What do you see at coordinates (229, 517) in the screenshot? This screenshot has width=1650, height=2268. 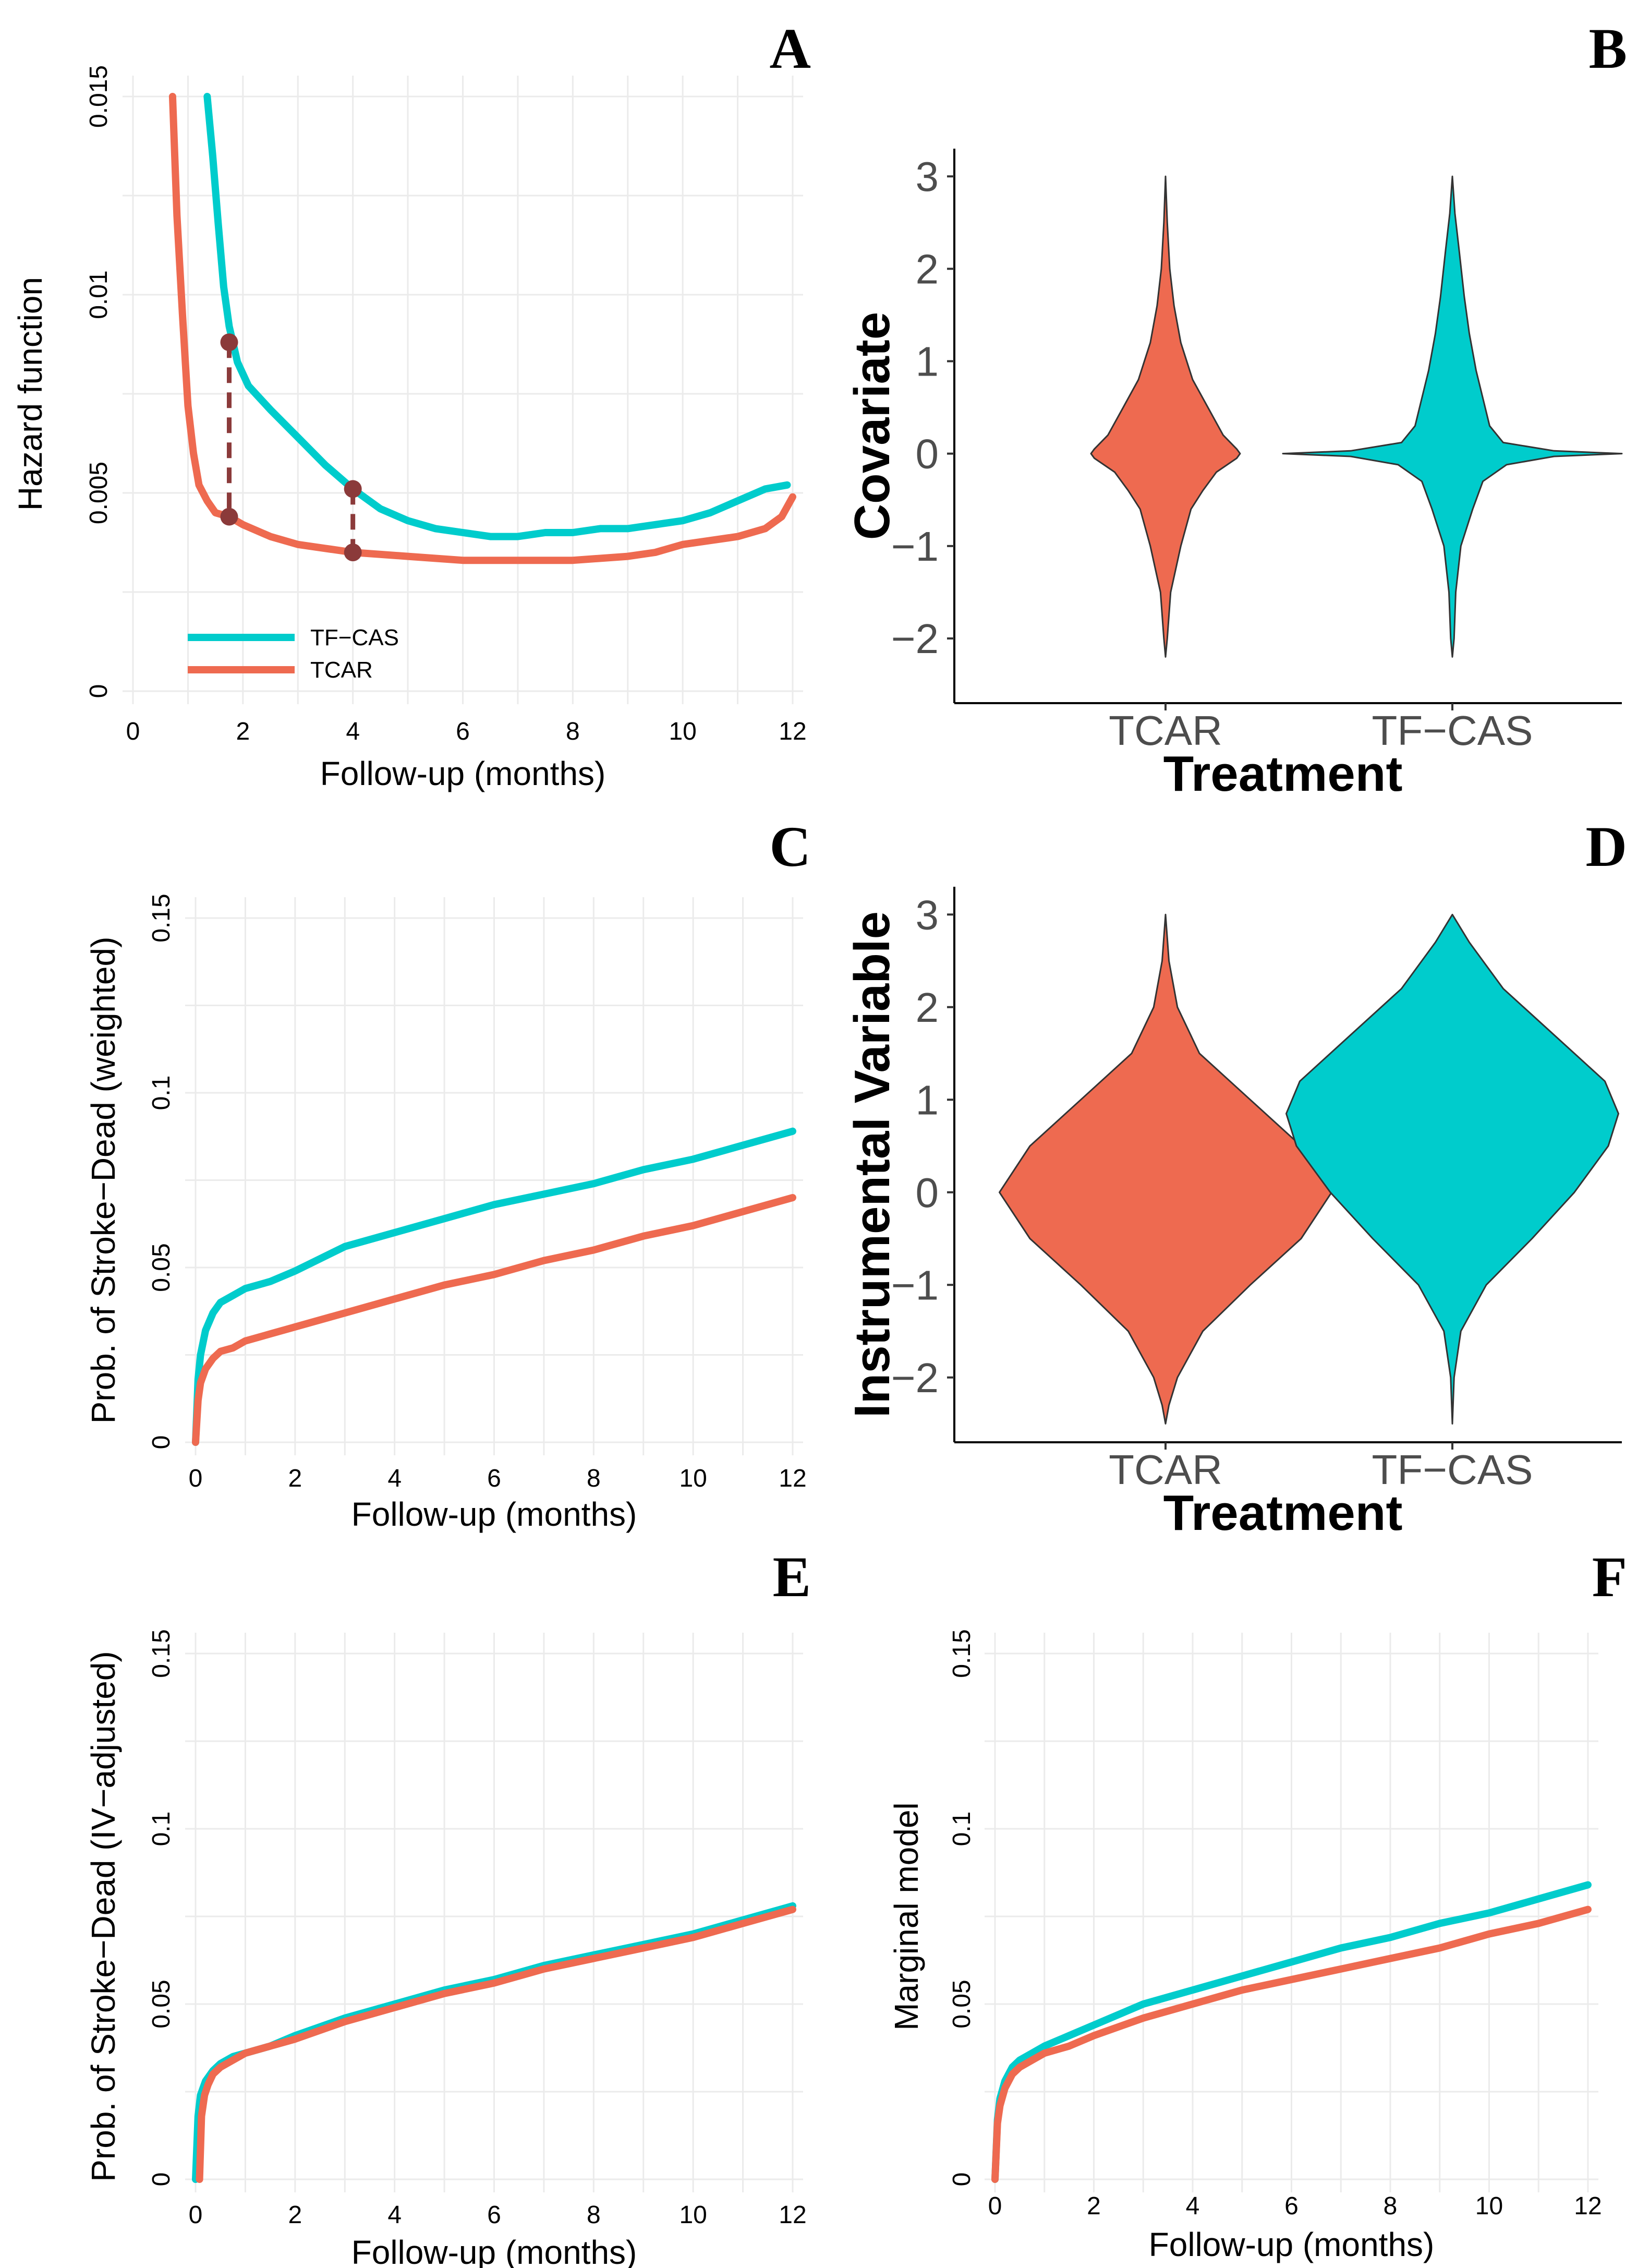 I see `difference-point-bottom` at bounding box center [229, 517].